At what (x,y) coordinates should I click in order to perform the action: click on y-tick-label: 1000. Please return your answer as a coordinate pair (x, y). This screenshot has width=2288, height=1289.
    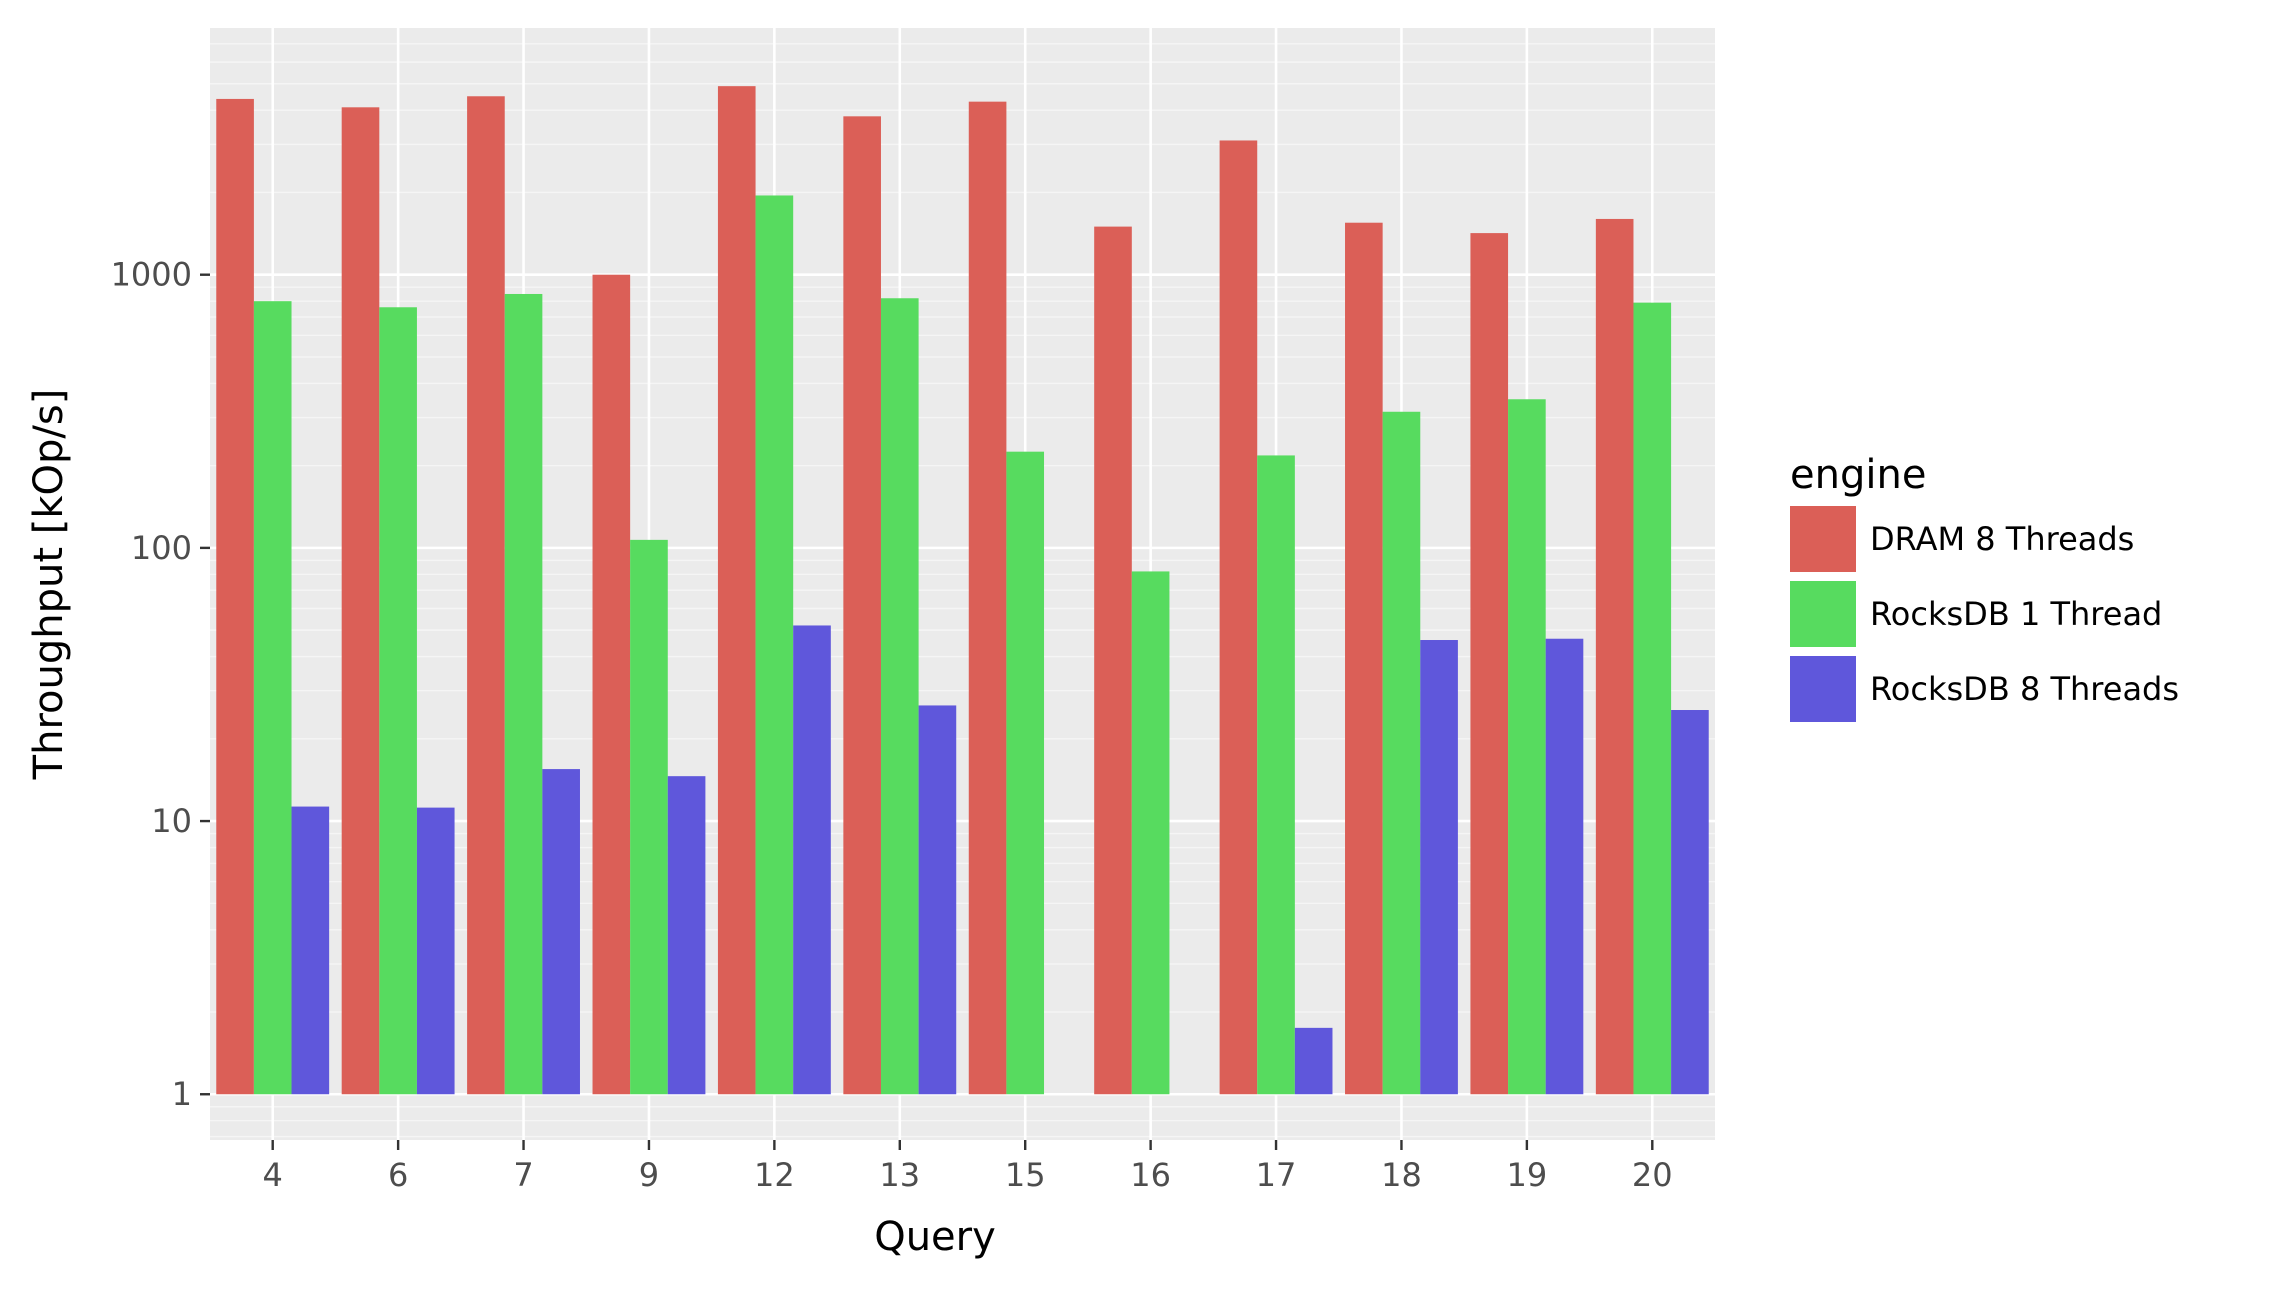
    Looking at the image, I should click on (151, 275).